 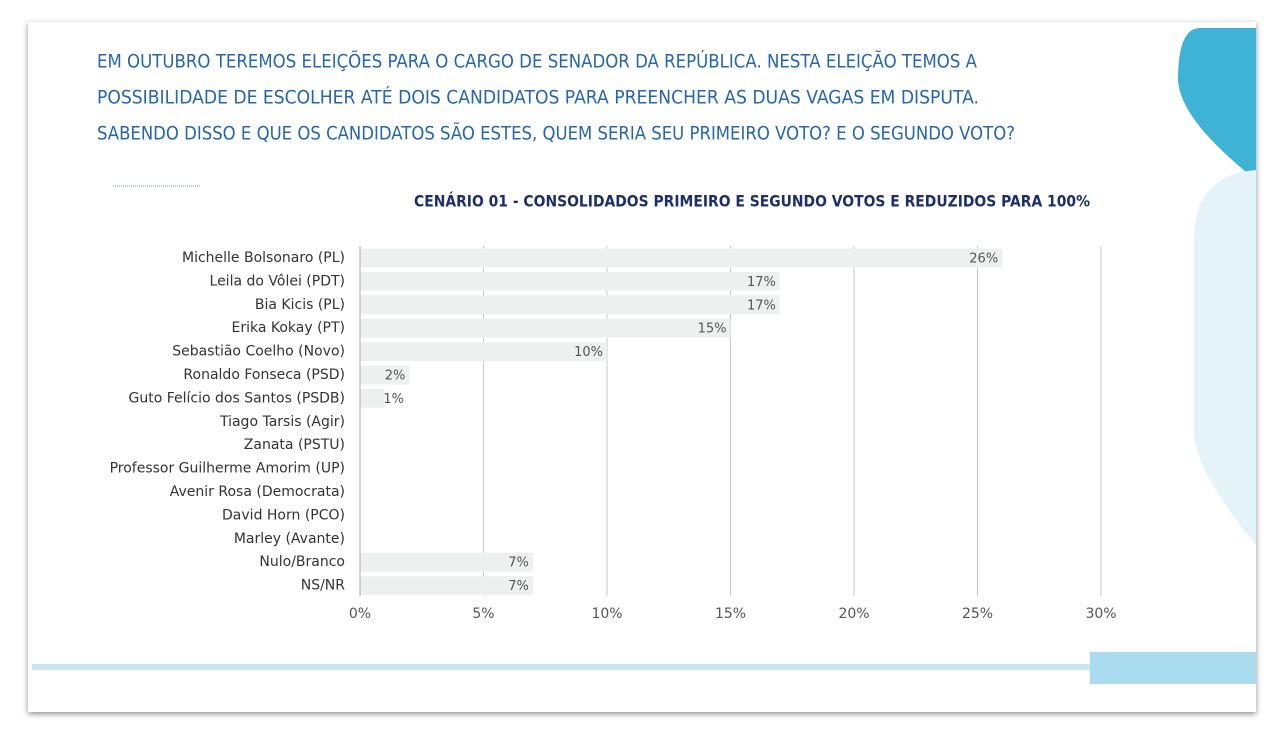 What do you see at coordinates (395, 376) in the screenshot?
I see `value-label: 2%` at bounding box center [395, 376].